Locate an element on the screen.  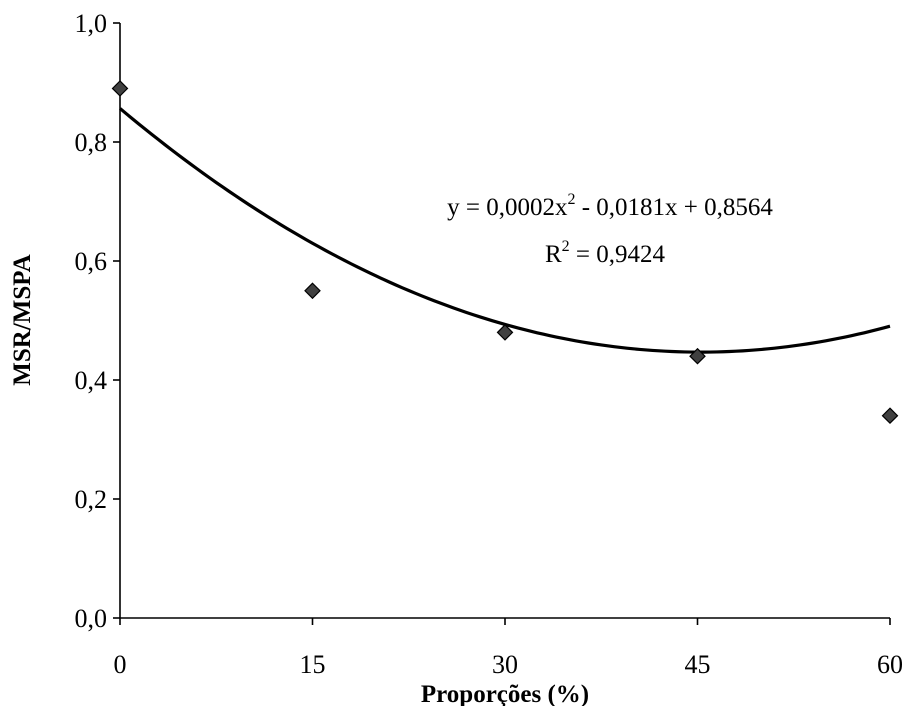
y-tick-label: 1,0 is located at coordinates (91, 23).